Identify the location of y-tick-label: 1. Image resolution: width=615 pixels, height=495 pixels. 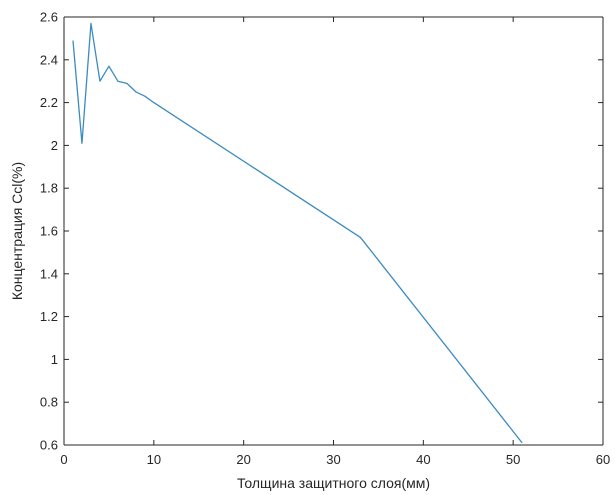
(54, 359).